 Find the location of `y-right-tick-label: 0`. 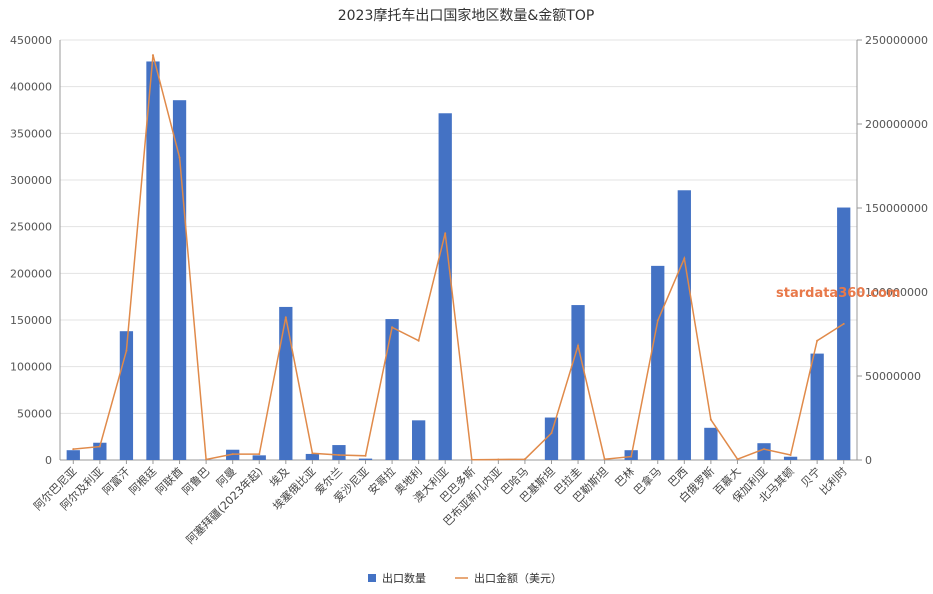

y-right-tick-label: 0 is located at coordinates (868, 460).